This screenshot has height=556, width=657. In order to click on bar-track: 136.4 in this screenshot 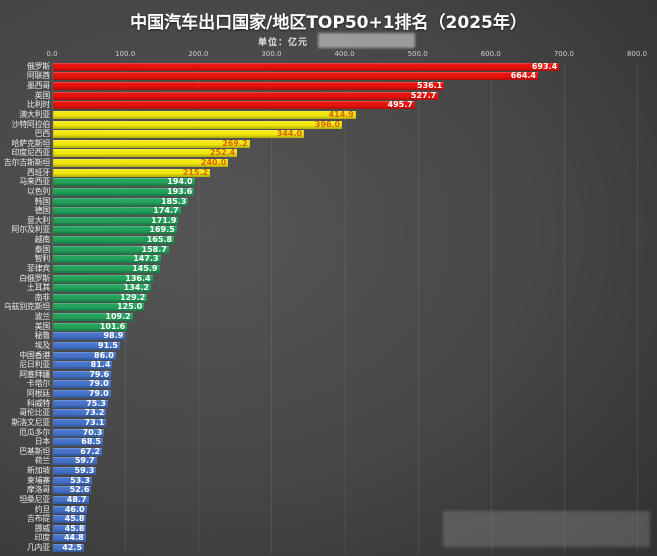, I will do `click(345, 279)`.